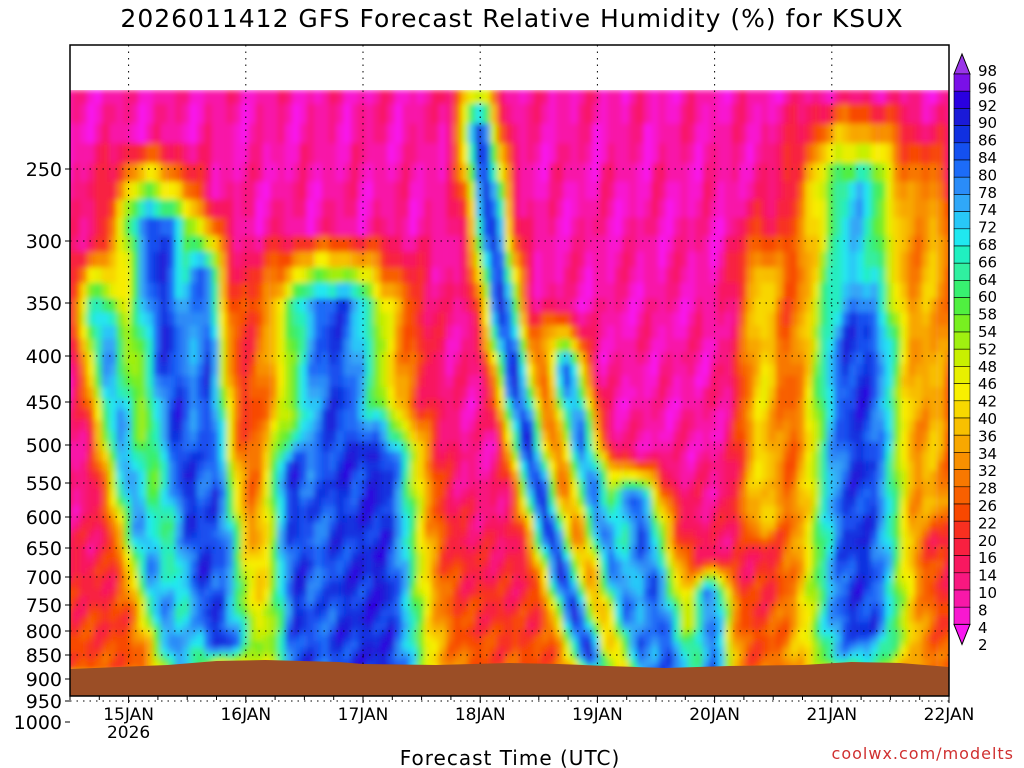 The image size is (1024, 768). What do you see at coordinates (987, 384) in the screenshot?
I see `colorbar-label: 46` at bounding box center [987, 384].